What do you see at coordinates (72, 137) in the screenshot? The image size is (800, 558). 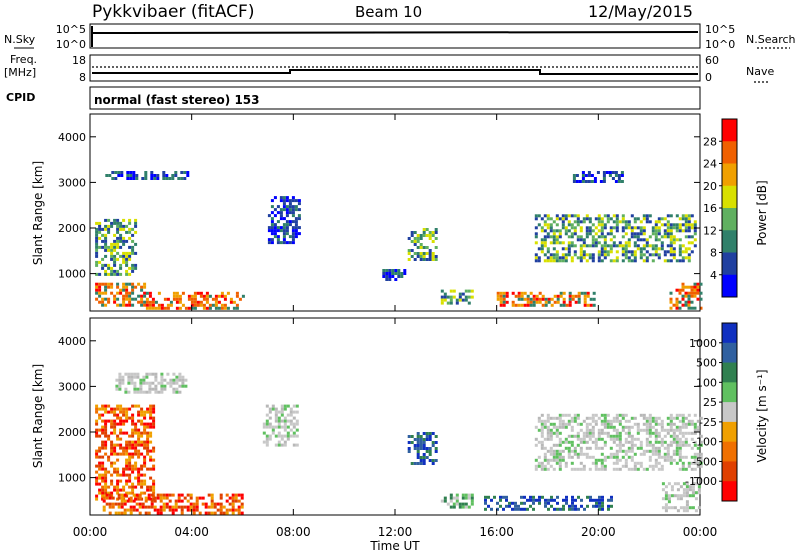 I see `y-tick-label: 4000` at bounding box center [72, 137].